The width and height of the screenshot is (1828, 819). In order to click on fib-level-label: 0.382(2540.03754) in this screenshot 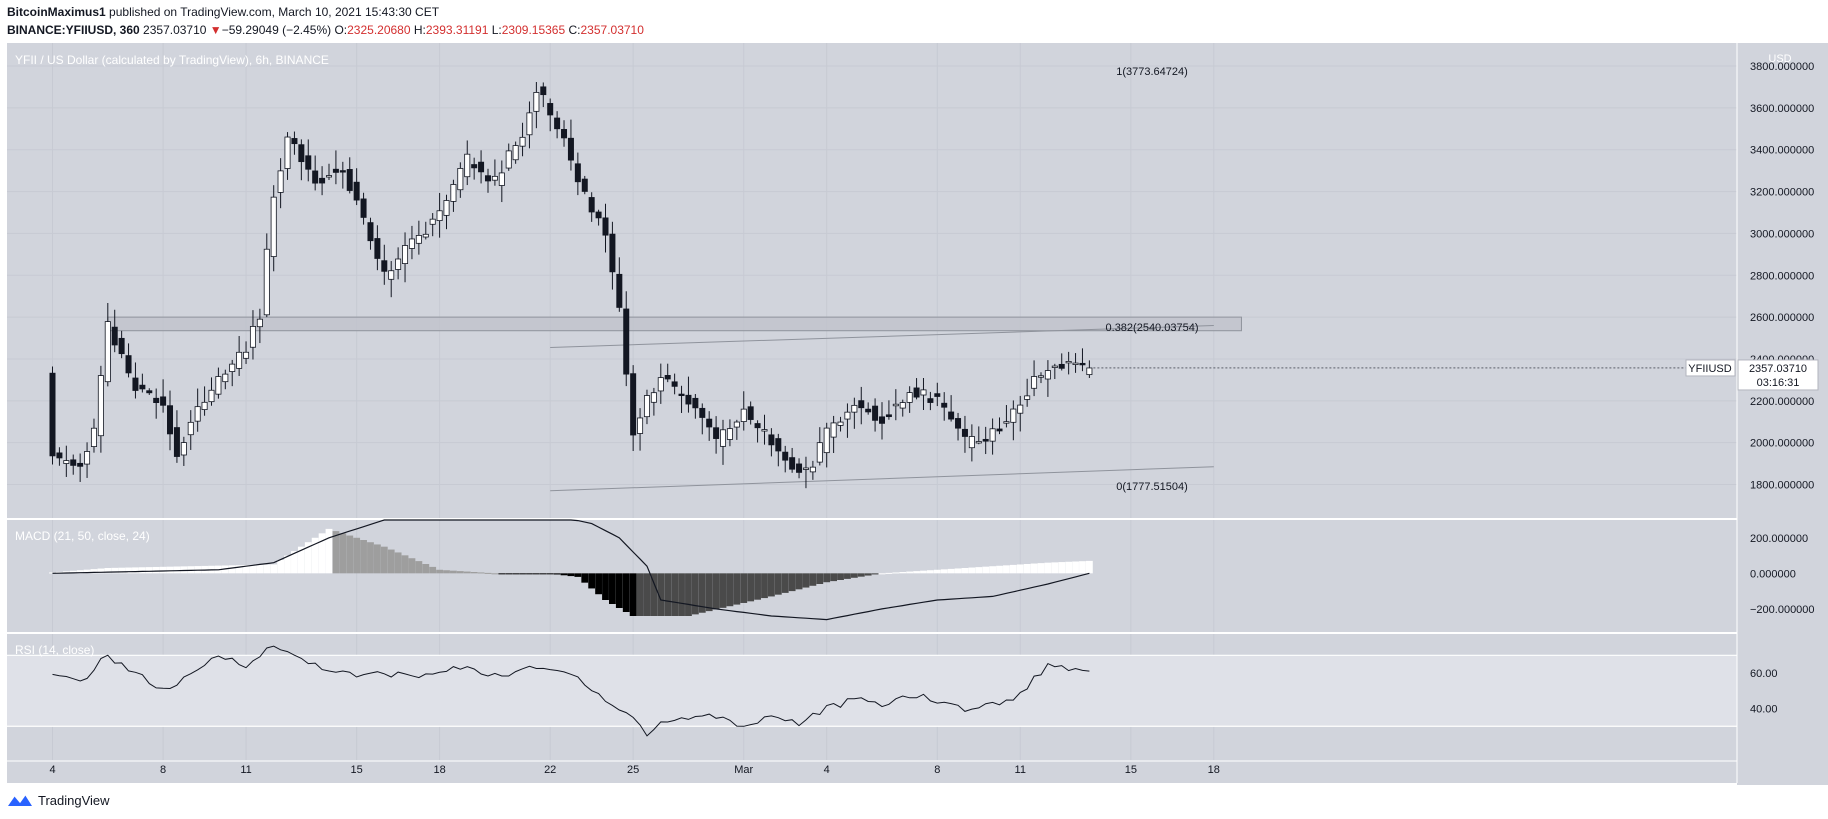, I will do `click(1152, 328)`.